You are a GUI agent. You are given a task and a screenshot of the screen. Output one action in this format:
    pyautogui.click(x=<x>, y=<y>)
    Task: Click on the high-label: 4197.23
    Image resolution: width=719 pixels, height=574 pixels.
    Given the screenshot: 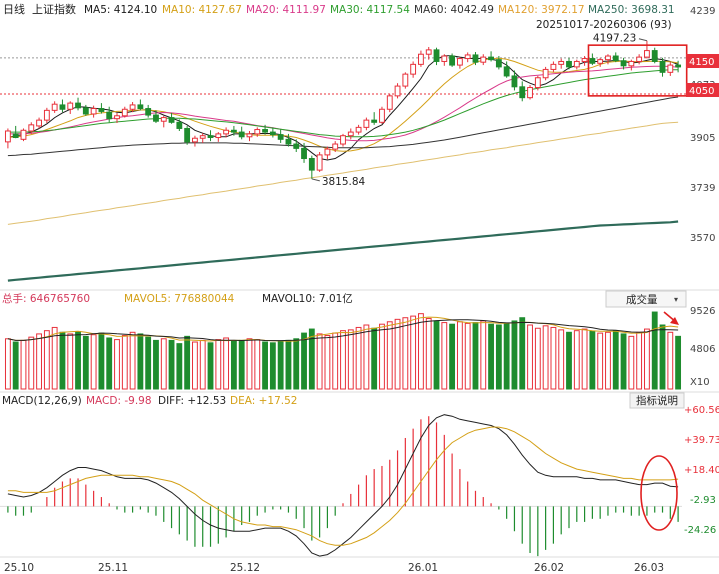 What is the action you would take?
    pyautogui.click(x=614, y=39)
    